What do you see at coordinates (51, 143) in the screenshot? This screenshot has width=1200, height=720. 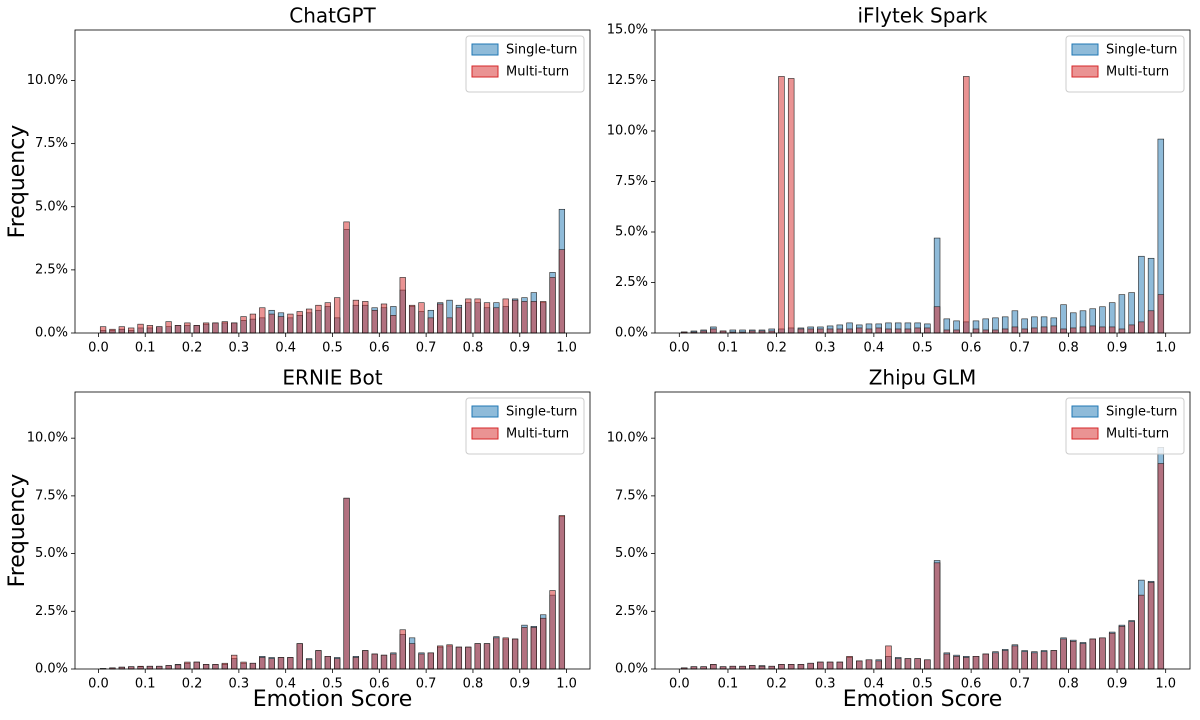 I see `y-tick-label: 7.5%` at bounding box center [51, 143].